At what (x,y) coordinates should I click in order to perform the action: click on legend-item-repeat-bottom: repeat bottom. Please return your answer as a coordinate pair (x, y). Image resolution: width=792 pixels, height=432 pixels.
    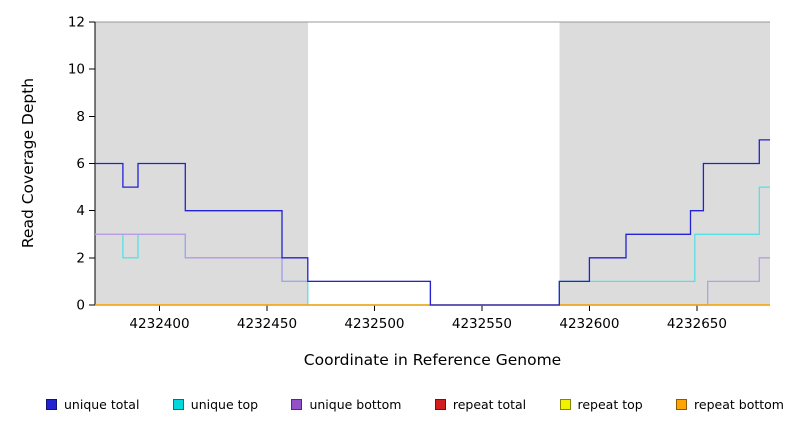
    Looking at the image, I should click on (730, 404).